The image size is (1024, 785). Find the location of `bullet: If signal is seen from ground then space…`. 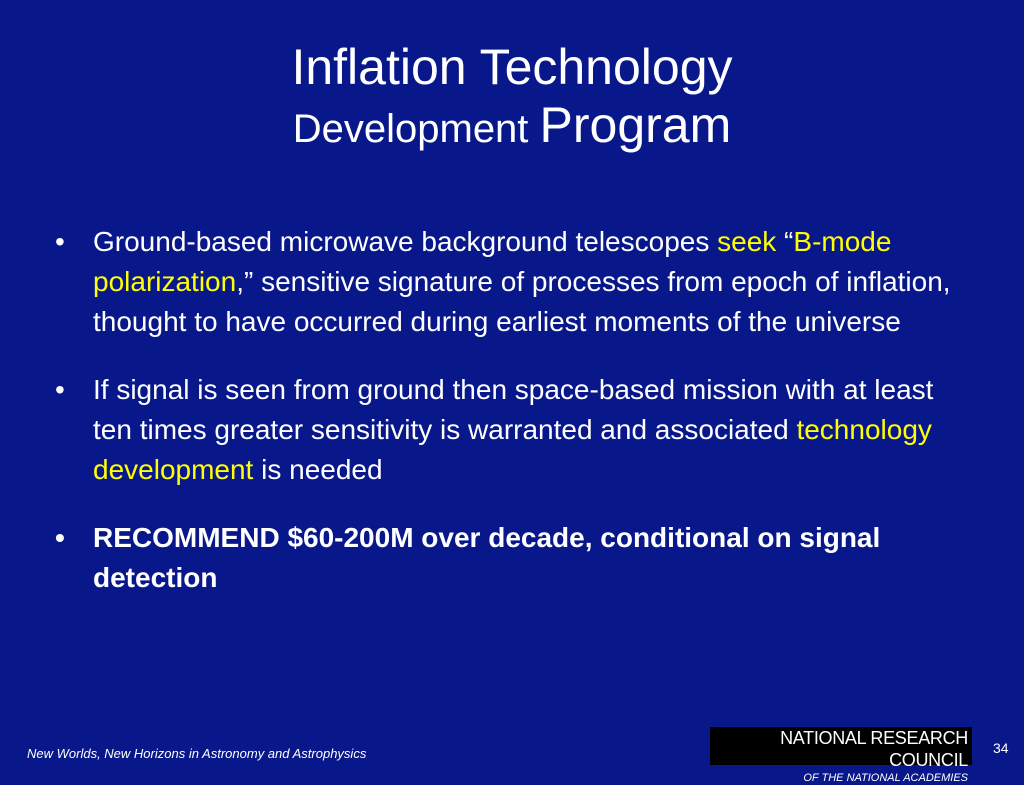

bullet: If signal is seen from ground then space… is located at coordinates (515, 430).